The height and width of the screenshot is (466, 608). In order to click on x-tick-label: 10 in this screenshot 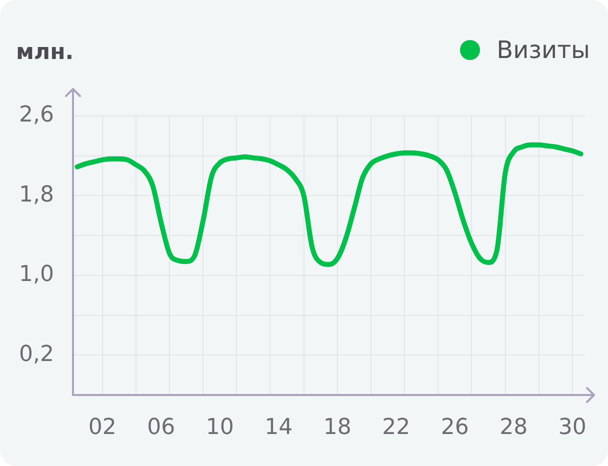, I will do `click(220, 427)`.